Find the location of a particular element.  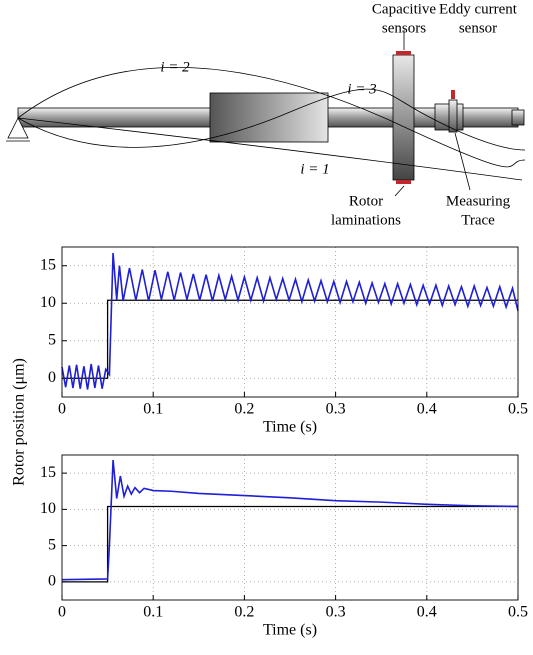

diagram-label: Eddy current is located at coordinates (478, 9).